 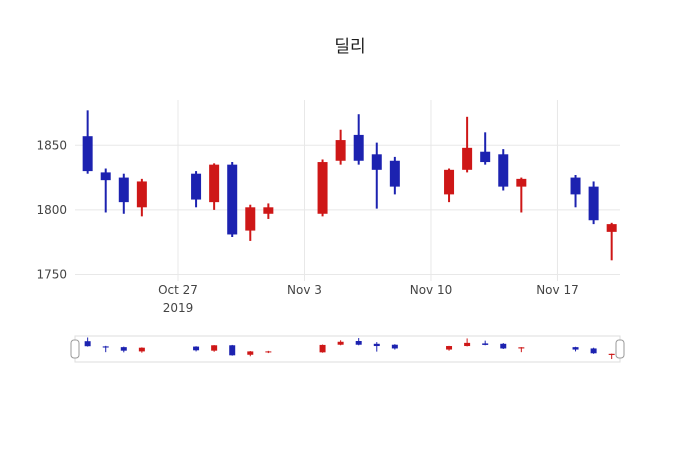 What do you see at coordinates (347, 349) in the screenshot?
I see `rangeslider-track` at bounding box center [347, 349].